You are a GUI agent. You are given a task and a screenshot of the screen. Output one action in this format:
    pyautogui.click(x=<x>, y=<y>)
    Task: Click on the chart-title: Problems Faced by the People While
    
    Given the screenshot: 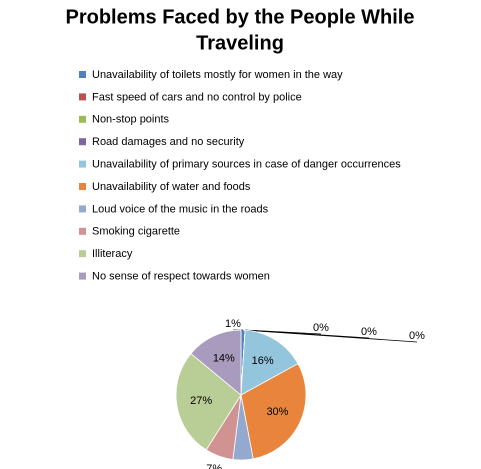 What is the action you would take?
    pyautogui.click(x=240, y=17)
    